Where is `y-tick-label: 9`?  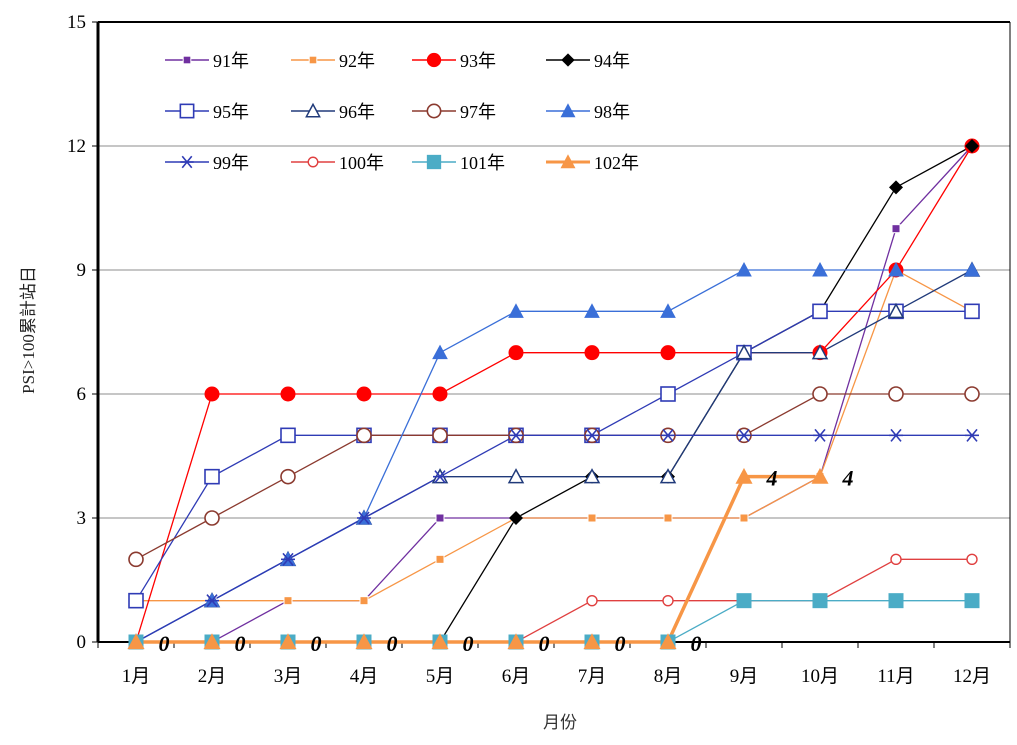
y-tick-label: 9 is located at coordinates (82, 270).